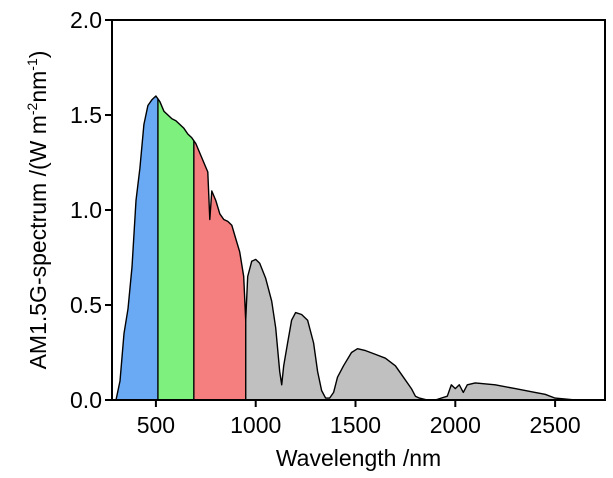  I want to click on y-axis-title-sup2: -1, so click(32, 64).